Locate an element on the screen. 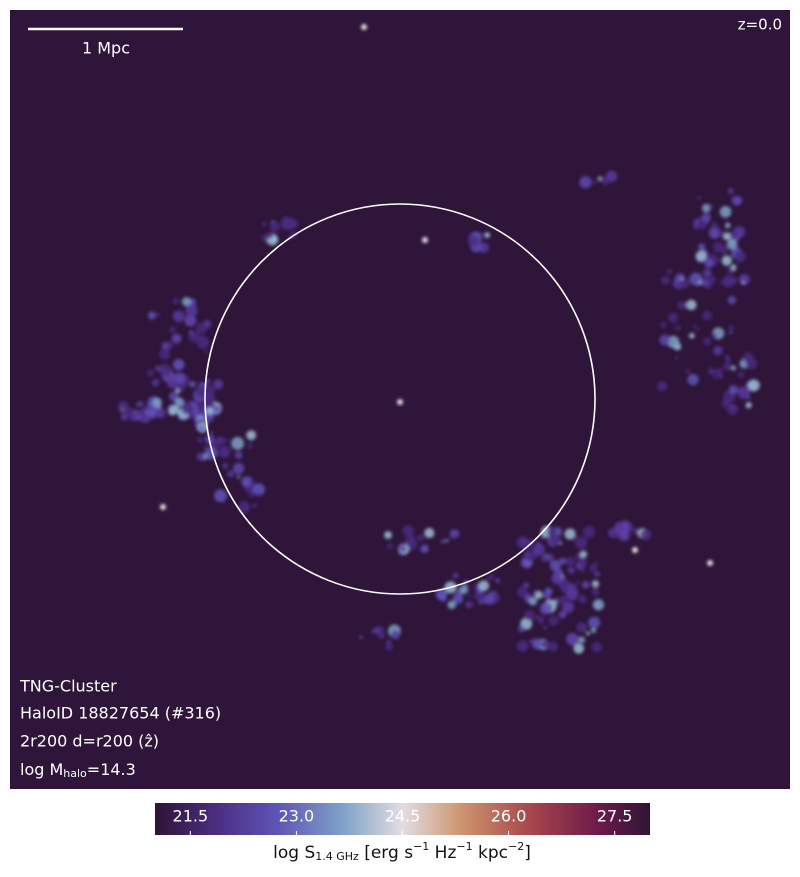 The width and height of the screenshot is (800, 877). label-sup: −1 is located at coordinates (421, 846).